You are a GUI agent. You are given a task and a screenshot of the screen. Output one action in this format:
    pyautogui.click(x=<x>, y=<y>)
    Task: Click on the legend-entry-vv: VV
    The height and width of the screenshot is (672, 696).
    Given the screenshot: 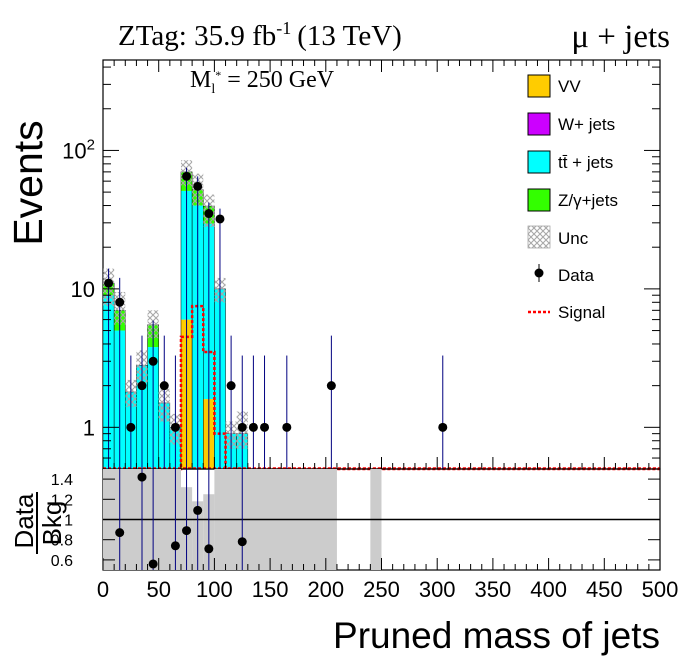 What is the action you would take?
    pyautogui.click(x=554, y=86)
    